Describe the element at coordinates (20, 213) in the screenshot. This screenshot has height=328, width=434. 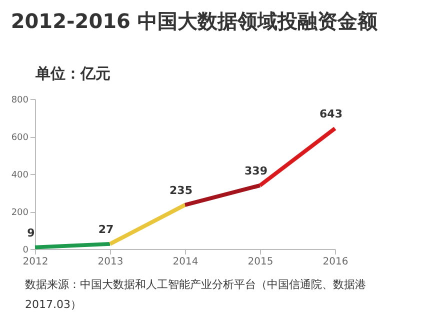
I see `y-tick-label: 200` at that location.